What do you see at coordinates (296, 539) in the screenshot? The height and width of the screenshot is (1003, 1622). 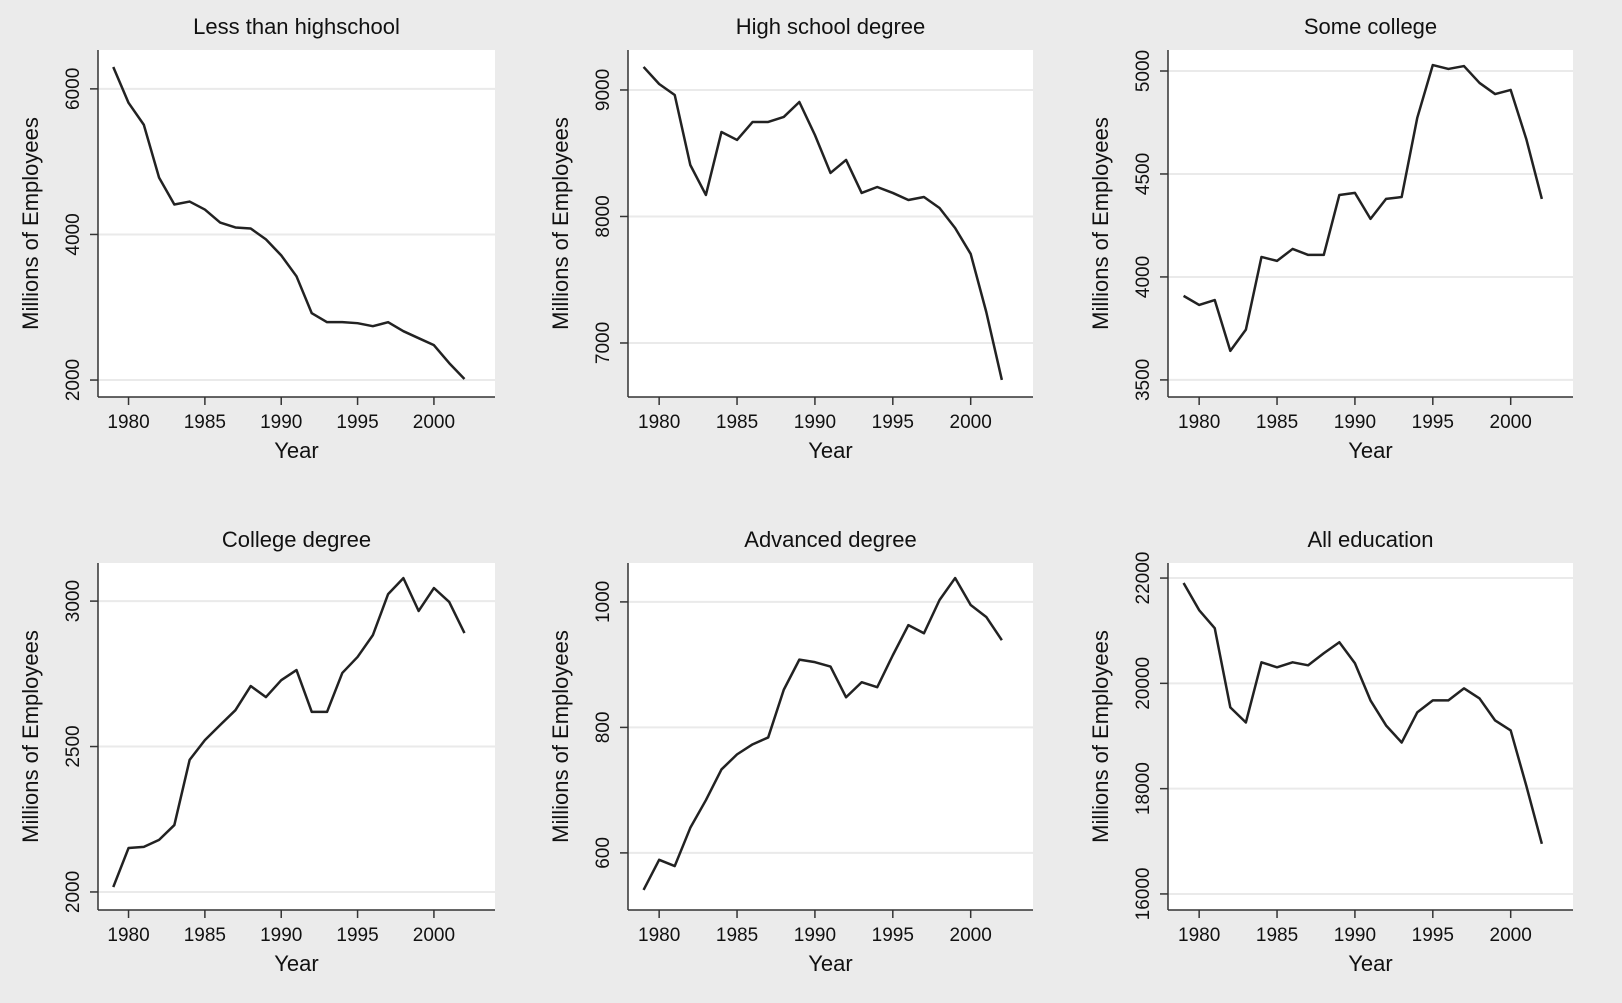 I see `panel-title: College degree` at bounding box center [296, 539].